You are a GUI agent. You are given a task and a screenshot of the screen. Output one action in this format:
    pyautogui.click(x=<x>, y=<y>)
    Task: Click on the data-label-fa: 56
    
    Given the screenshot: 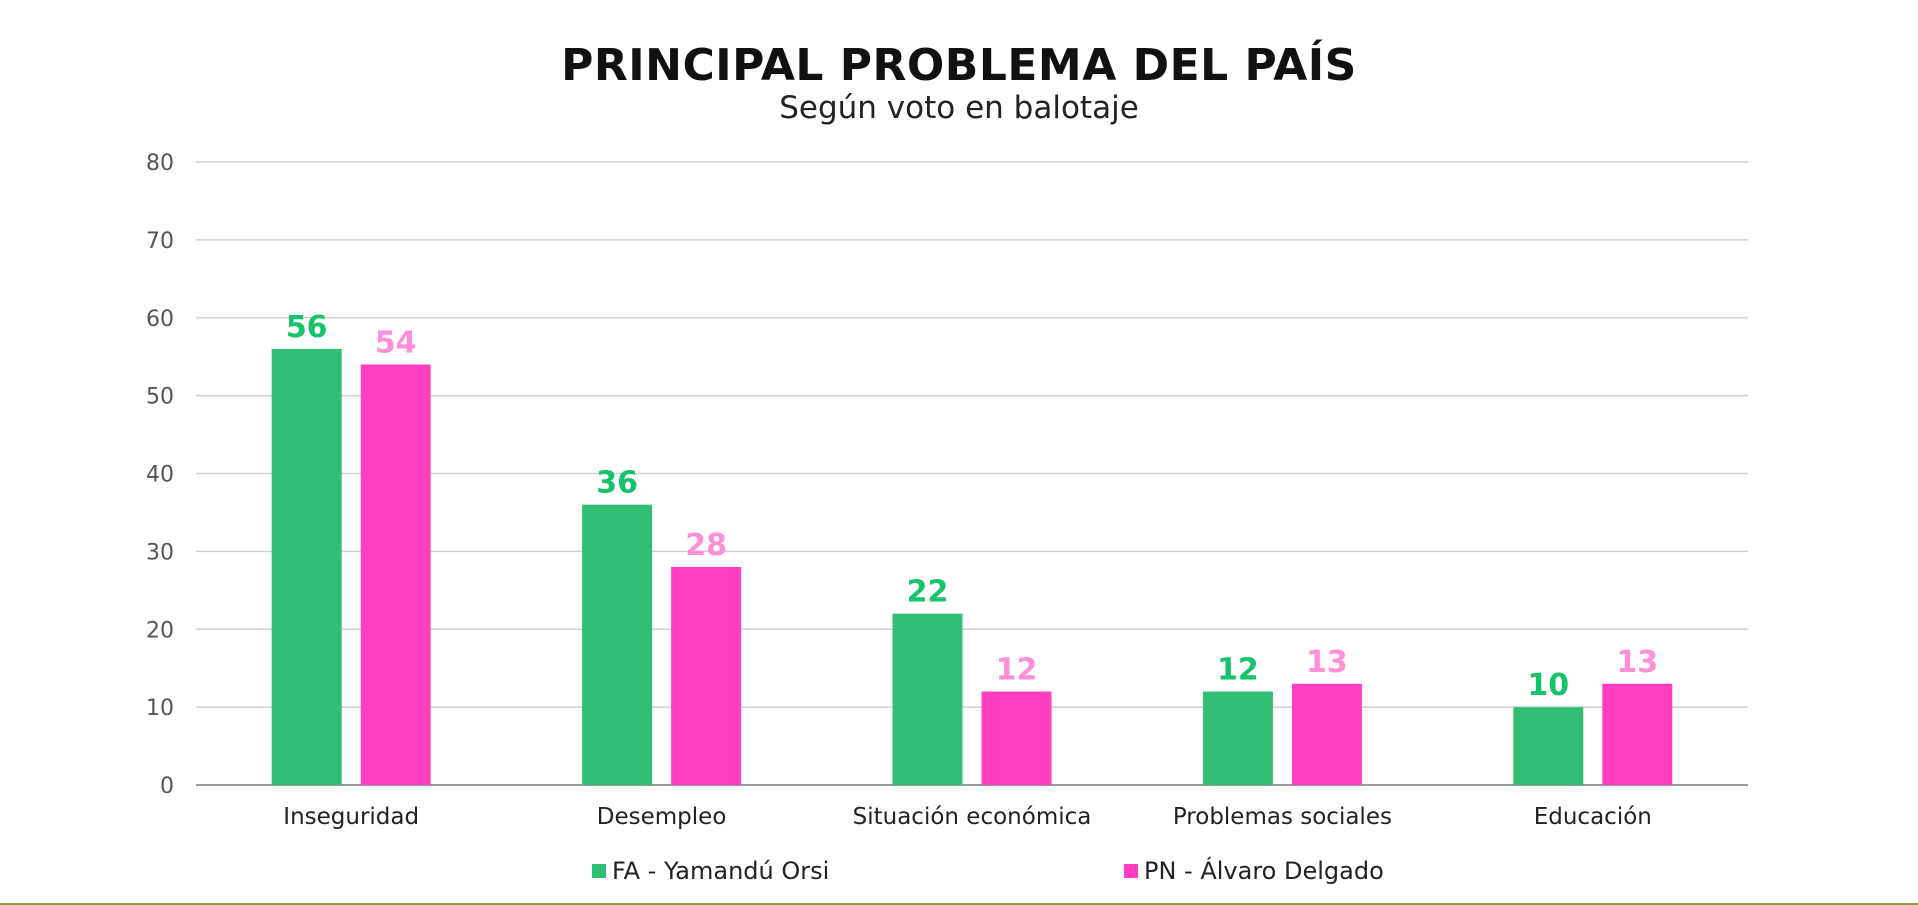 What is the action you would take?
    pyautogui.click(x=307, y=327)
    